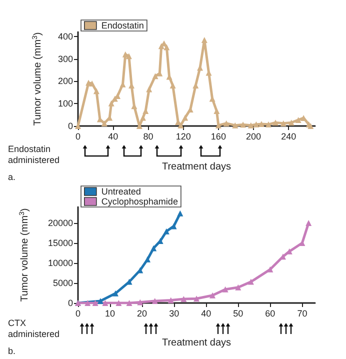  I want to click on legend-label: Untreated, so click(121, 191).